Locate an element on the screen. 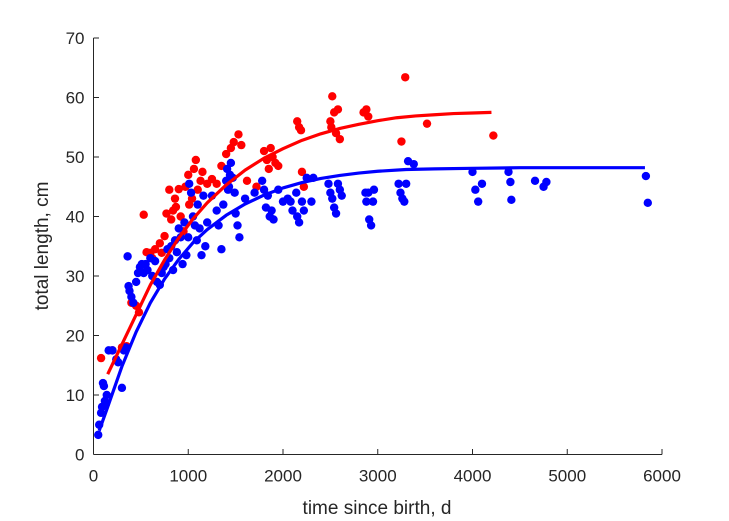  y-tick-label: 70 is located at coordinates (75, 38).